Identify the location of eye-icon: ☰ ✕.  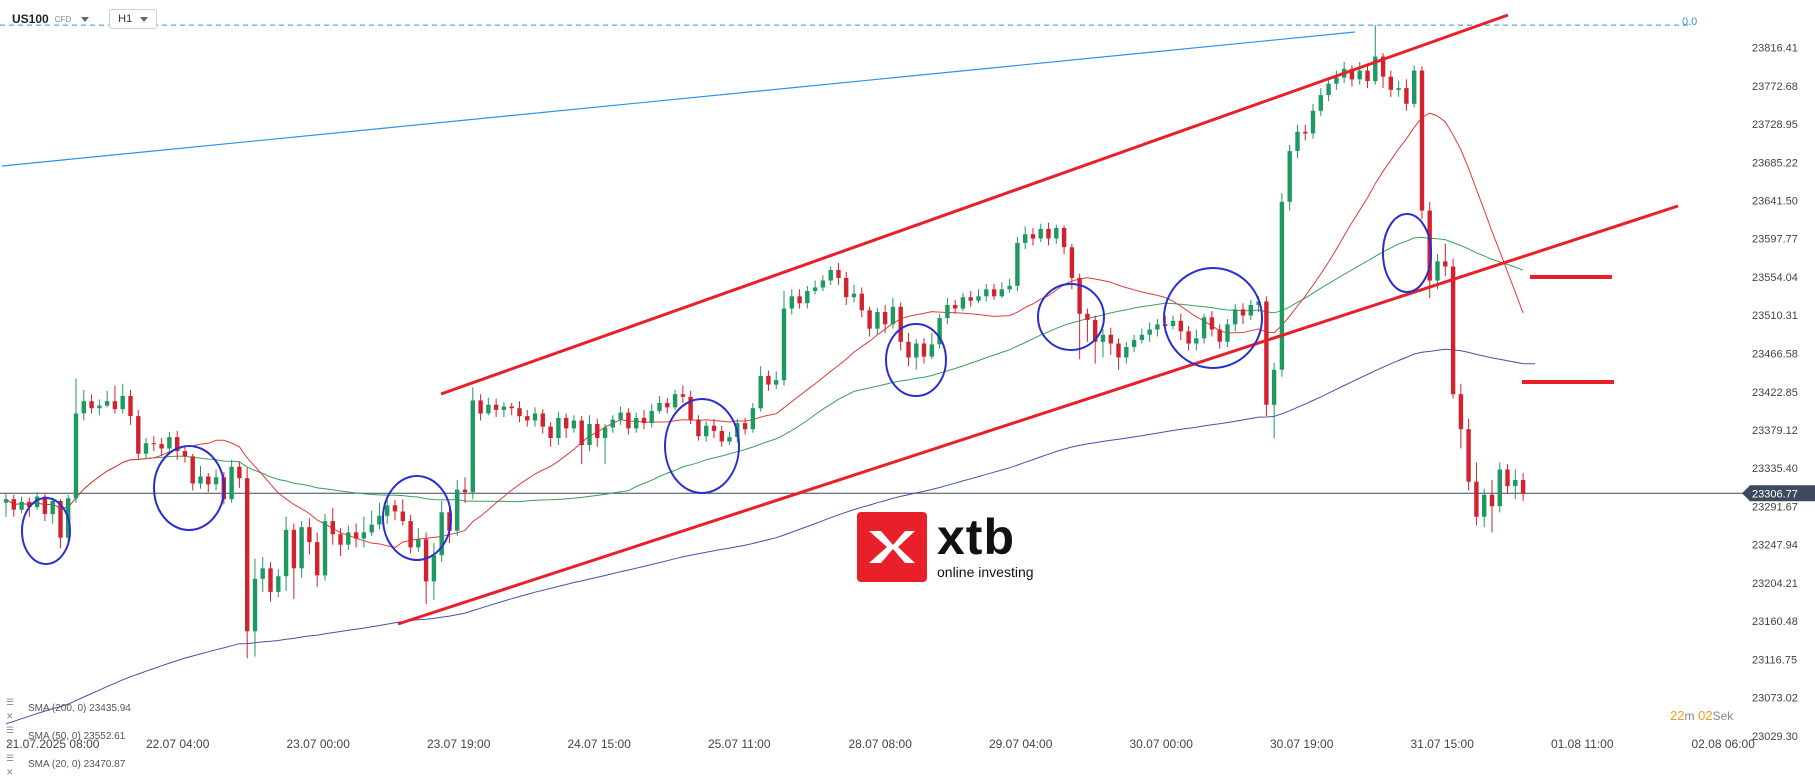
(10, 709).